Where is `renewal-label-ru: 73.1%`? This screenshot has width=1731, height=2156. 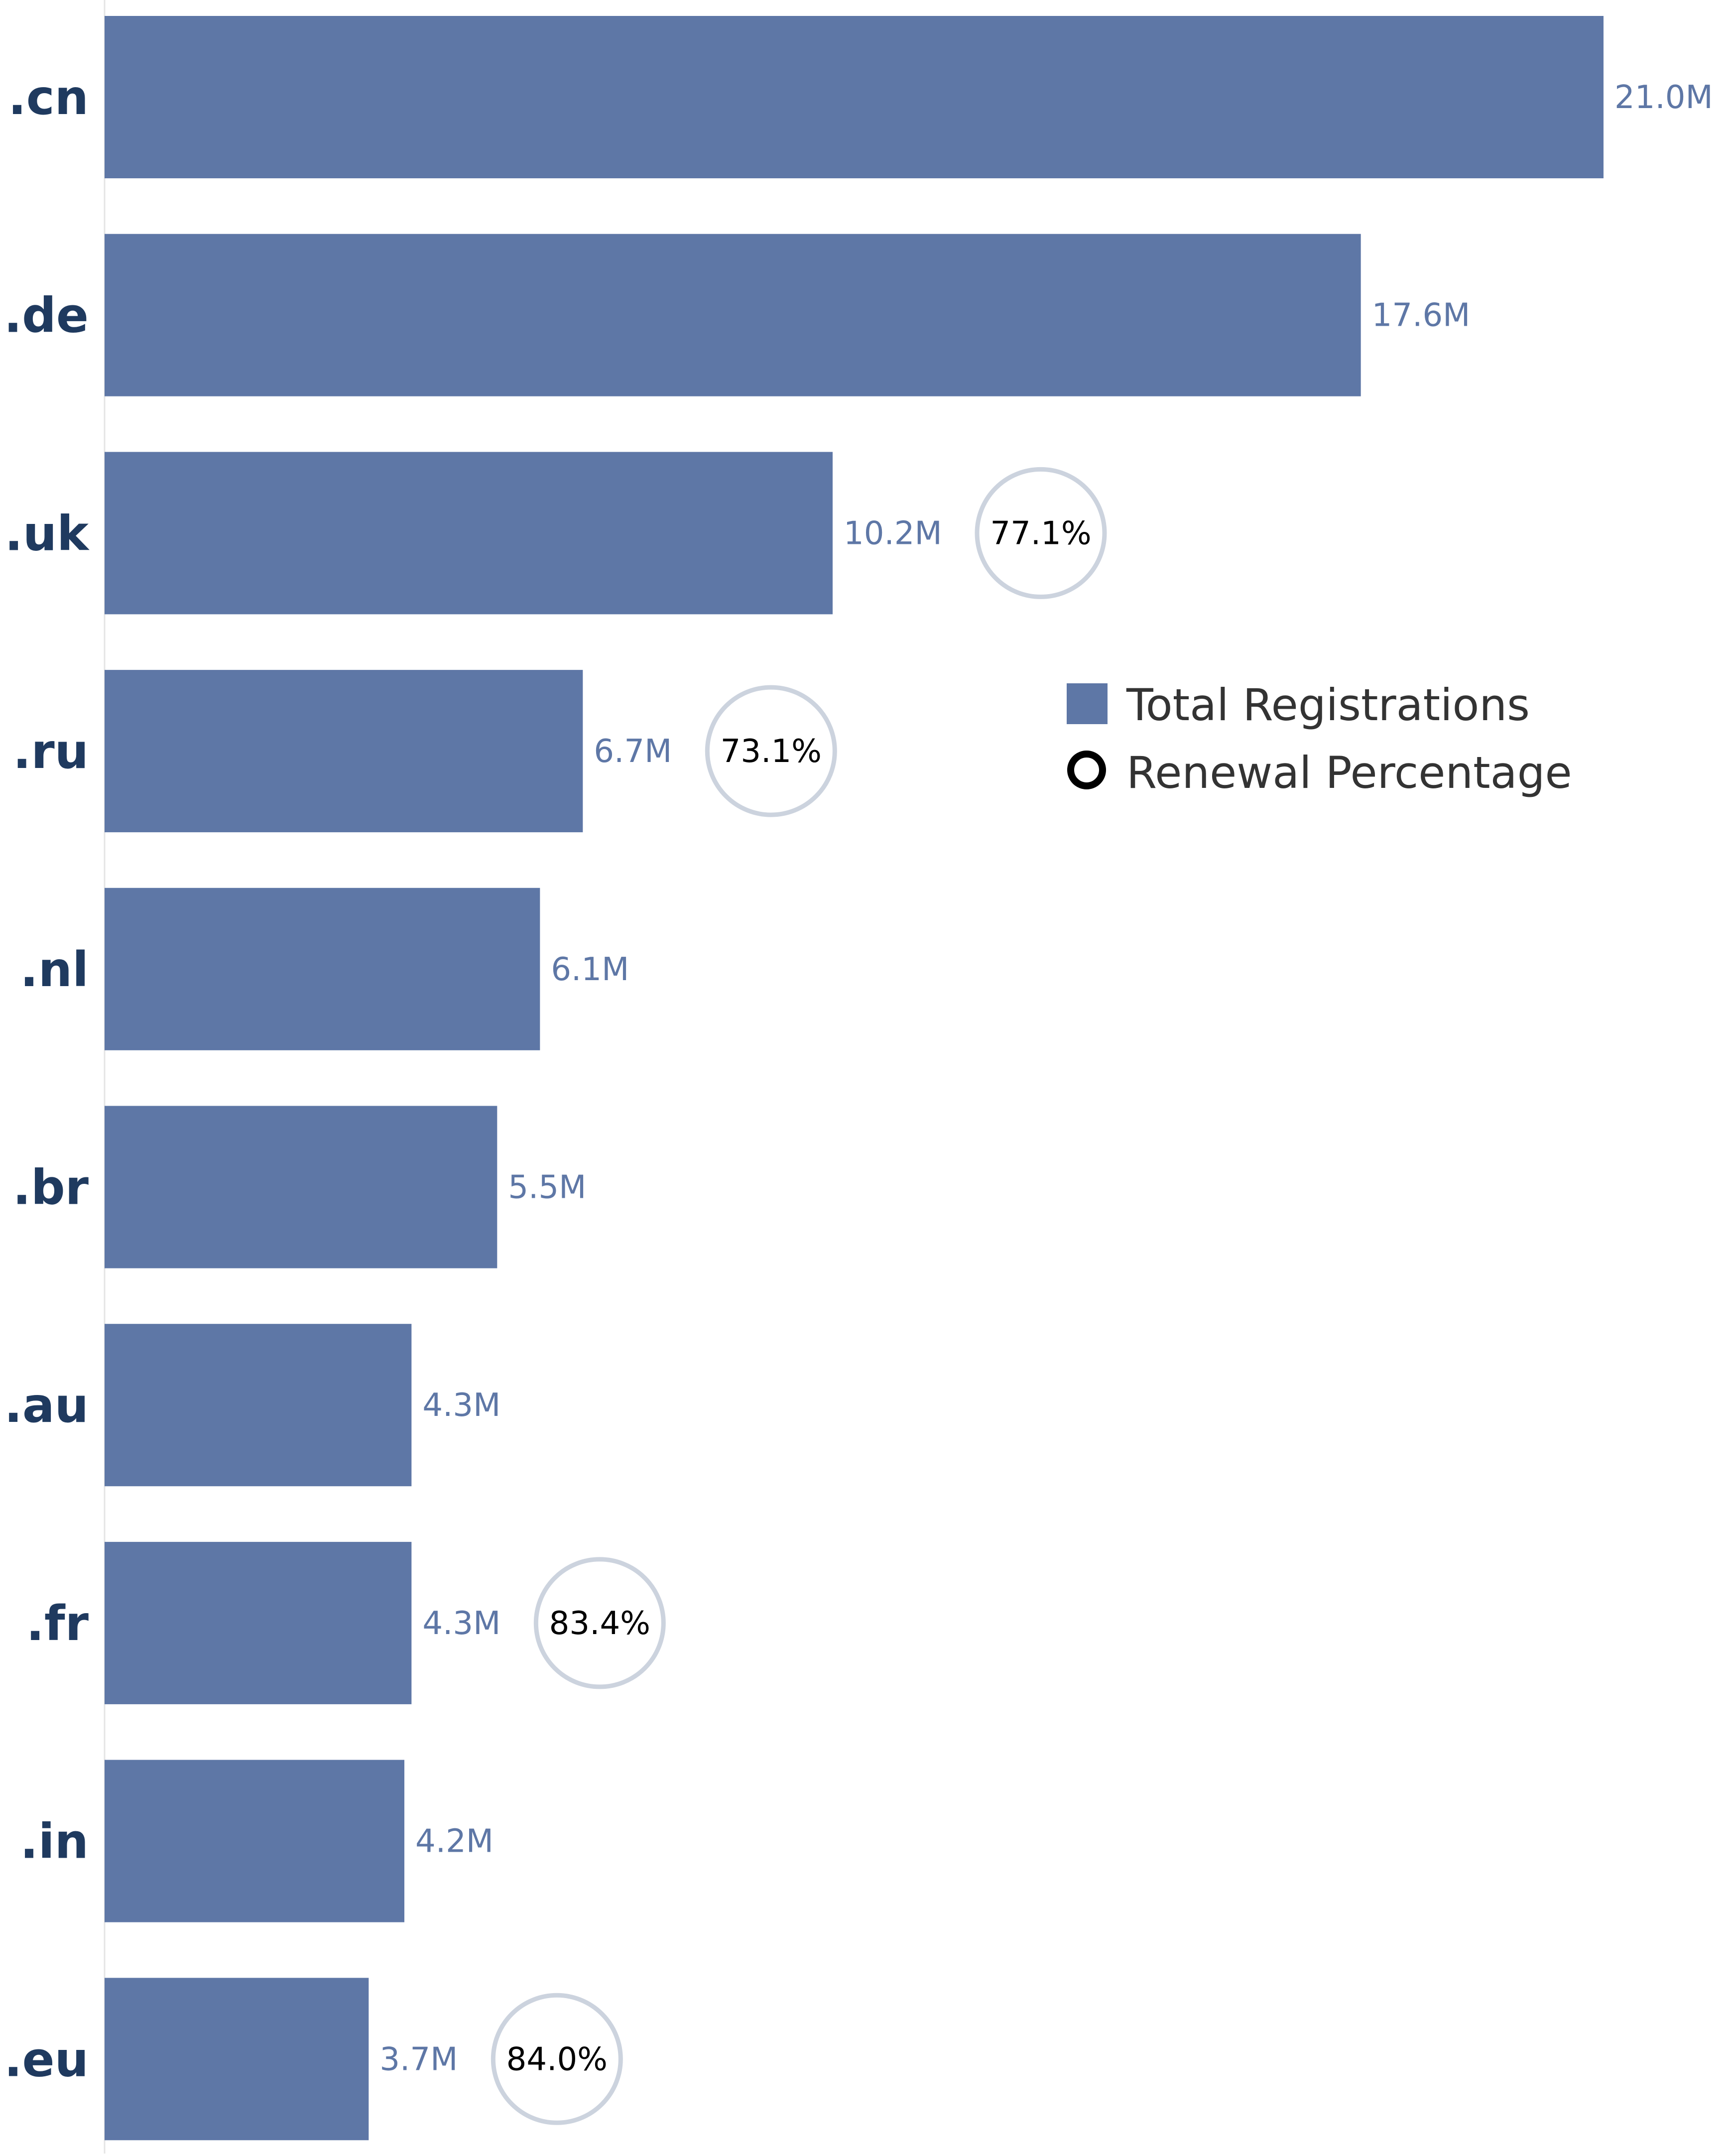 renewal-label-ru: 73.1% is located at coordinates (771, 751).